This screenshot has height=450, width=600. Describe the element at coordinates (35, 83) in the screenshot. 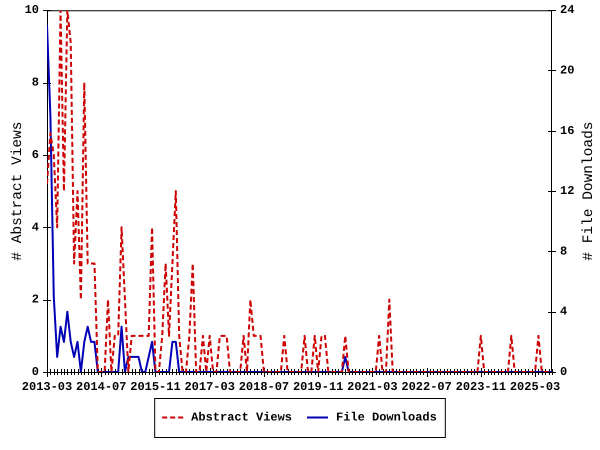

I see `y-tick-label: 8` at that location.